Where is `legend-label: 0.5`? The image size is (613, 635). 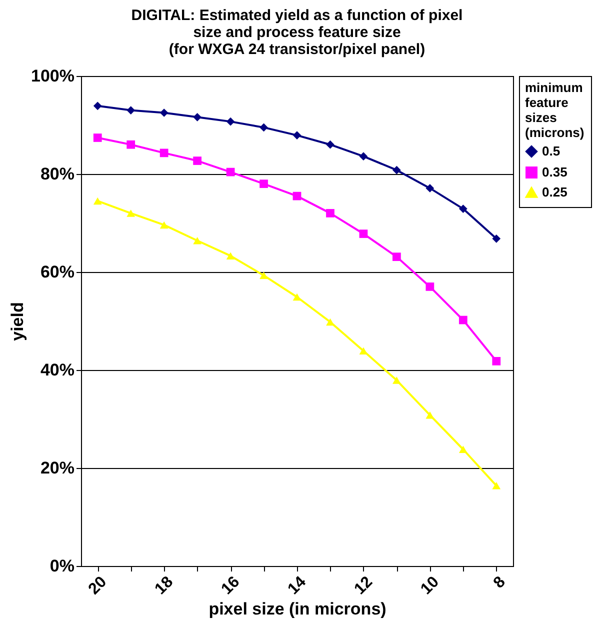
legend-label: 0.5 is located at coordinates (551, 151).